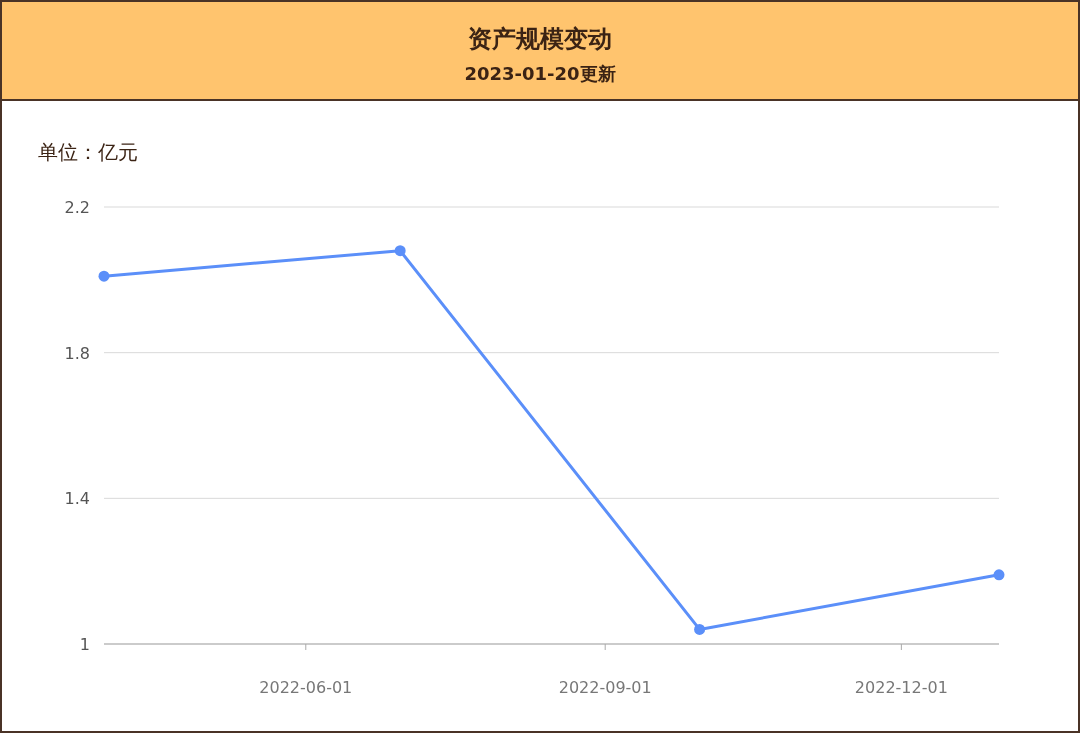  What do you see at coordinates (540, 73) in the screenshot?
I see `chart-subtitle: 2023-01-20更新` at bounding box center [540, 73].